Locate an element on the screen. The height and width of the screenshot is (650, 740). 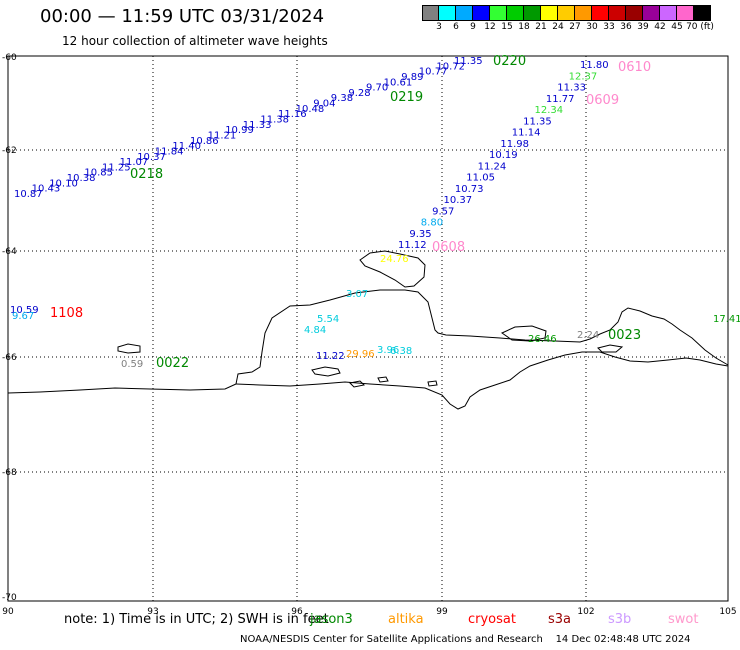
wave-height-label: 26.46 is located at coordinates (542, 339).